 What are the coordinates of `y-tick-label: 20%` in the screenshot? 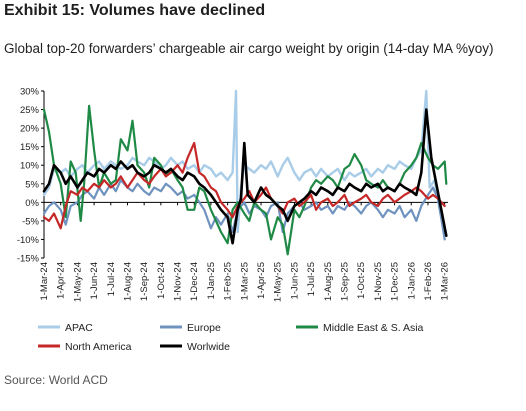 It's located at (30, 129).